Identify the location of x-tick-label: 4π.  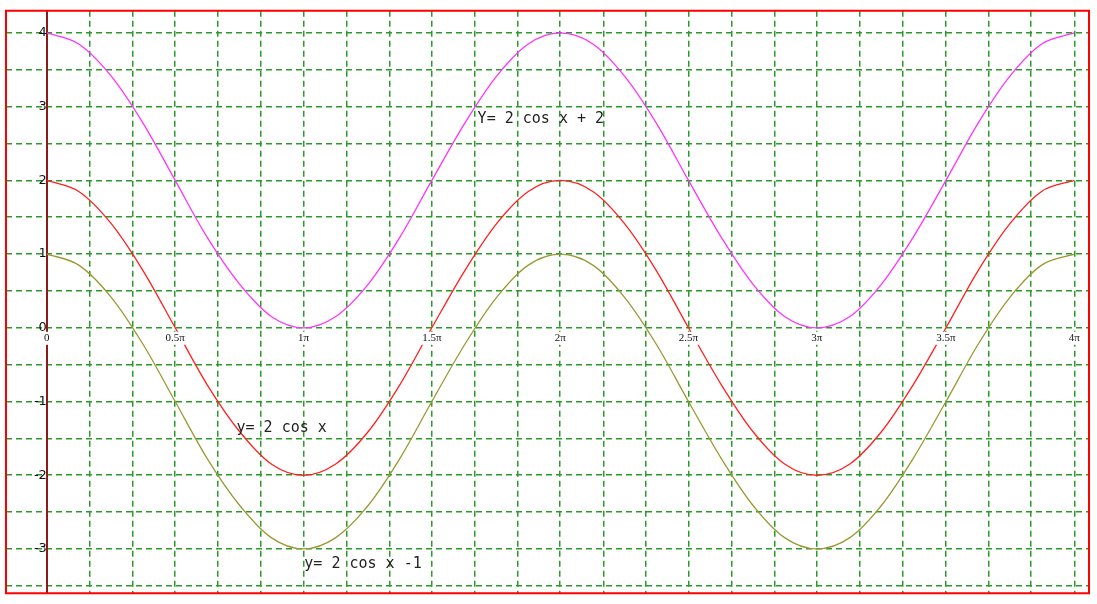
(1074, 337).